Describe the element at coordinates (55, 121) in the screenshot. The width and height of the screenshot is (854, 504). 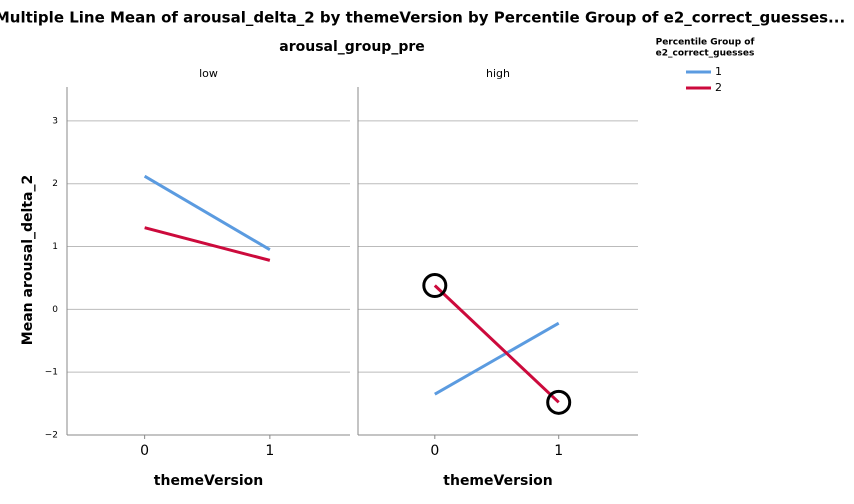
I see `y-tick-label: 3` at that location.